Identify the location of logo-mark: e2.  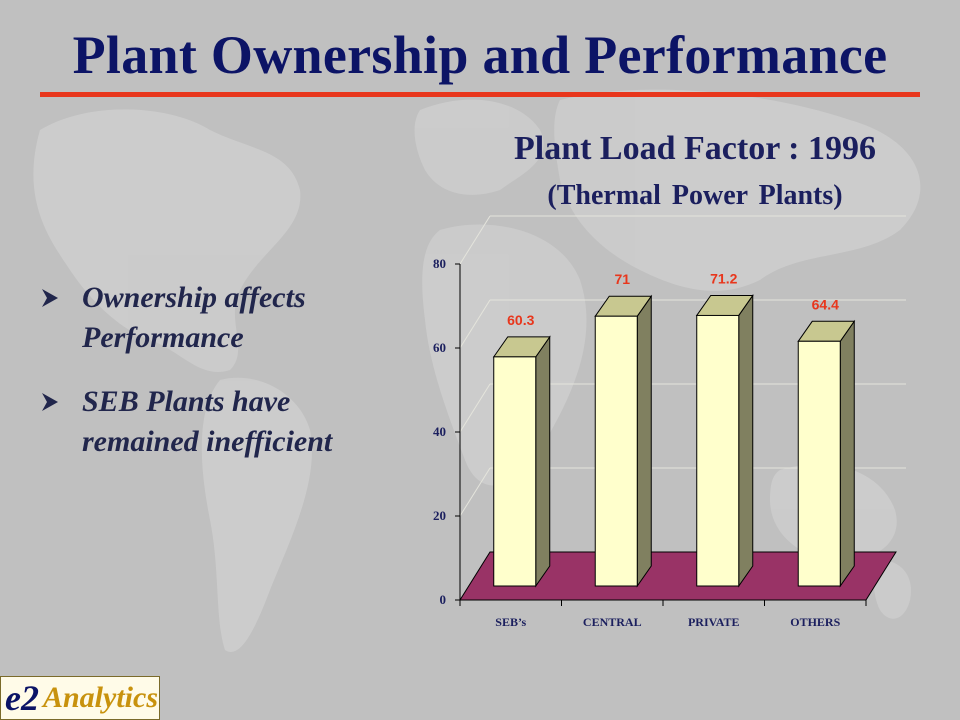
(22, 698).